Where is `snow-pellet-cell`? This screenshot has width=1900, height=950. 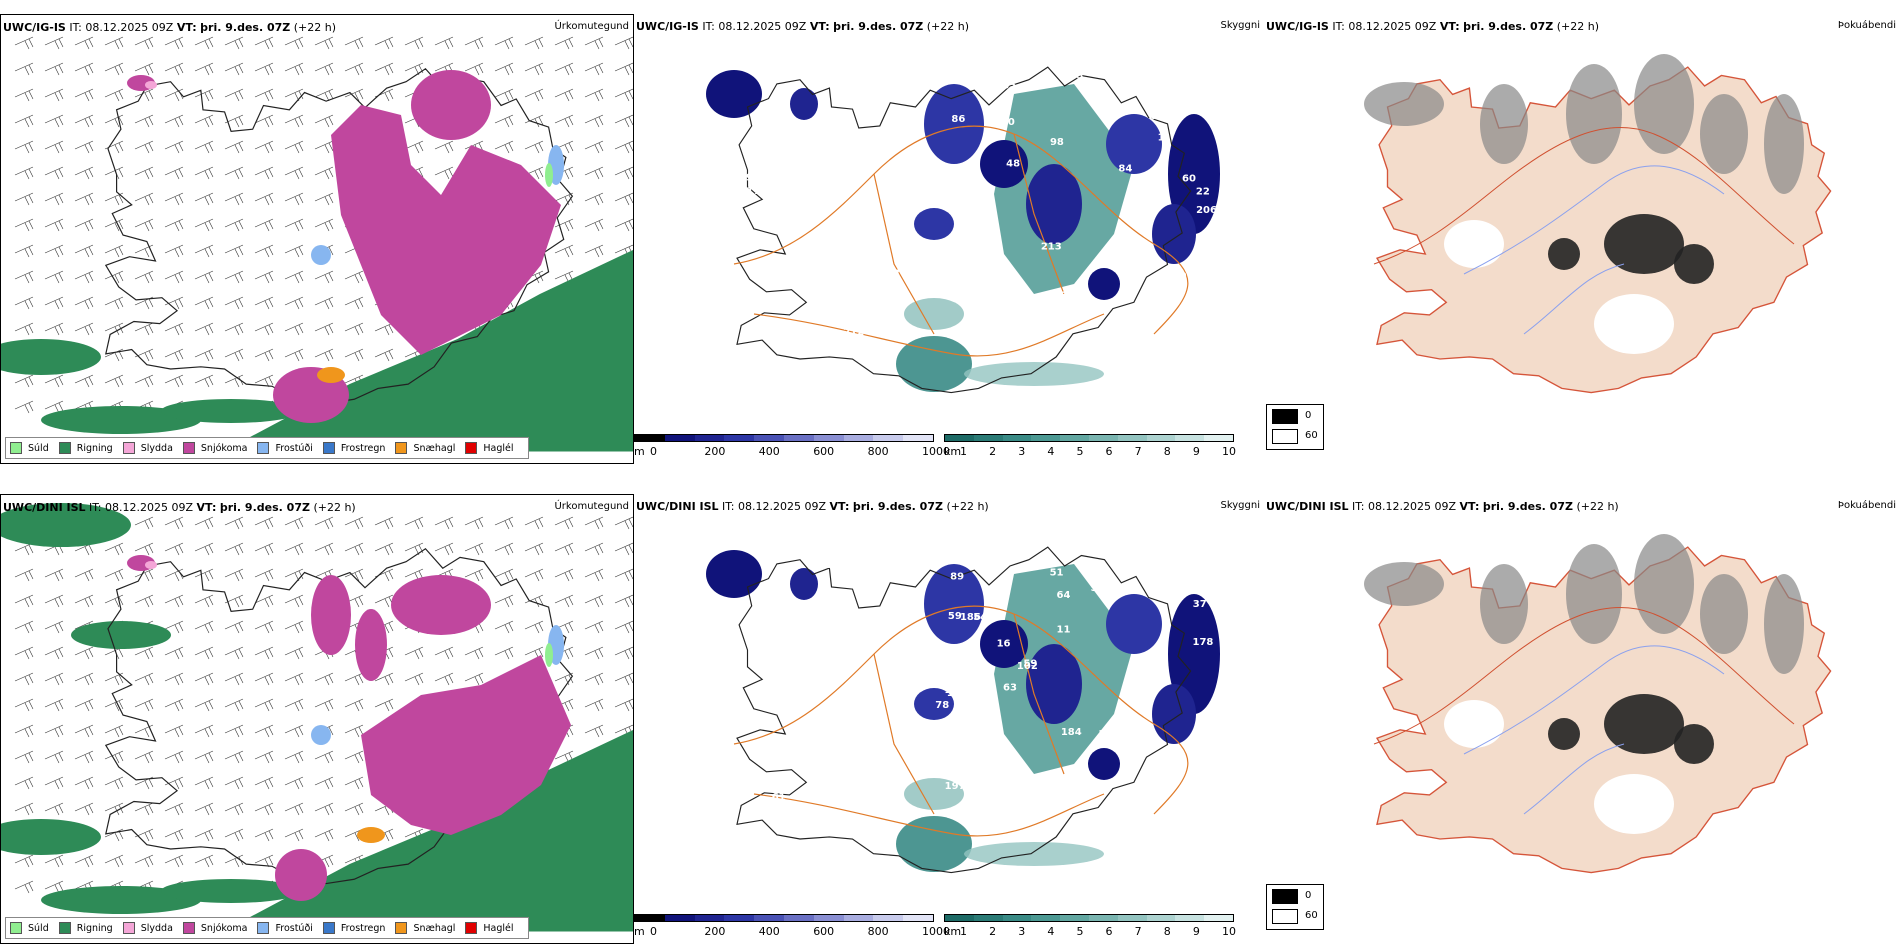 snow-pellet-cell is located at coordinates (331, 375).